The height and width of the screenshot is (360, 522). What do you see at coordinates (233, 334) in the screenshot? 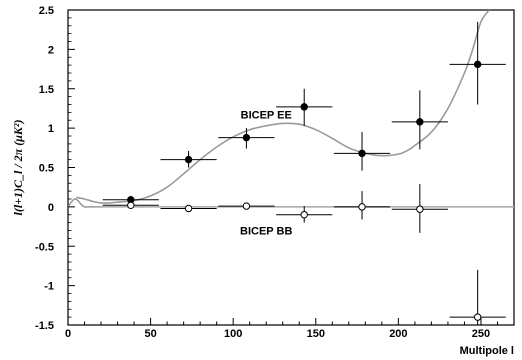
I see `x-tick-label: 100` at bounding box center [233, 334].